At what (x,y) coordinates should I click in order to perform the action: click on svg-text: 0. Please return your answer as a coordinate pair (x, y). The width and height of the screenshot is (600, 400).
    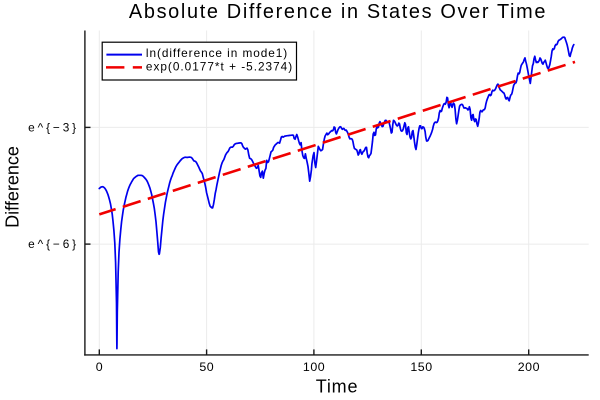
    Looking at the image, I should click on (99, 367).